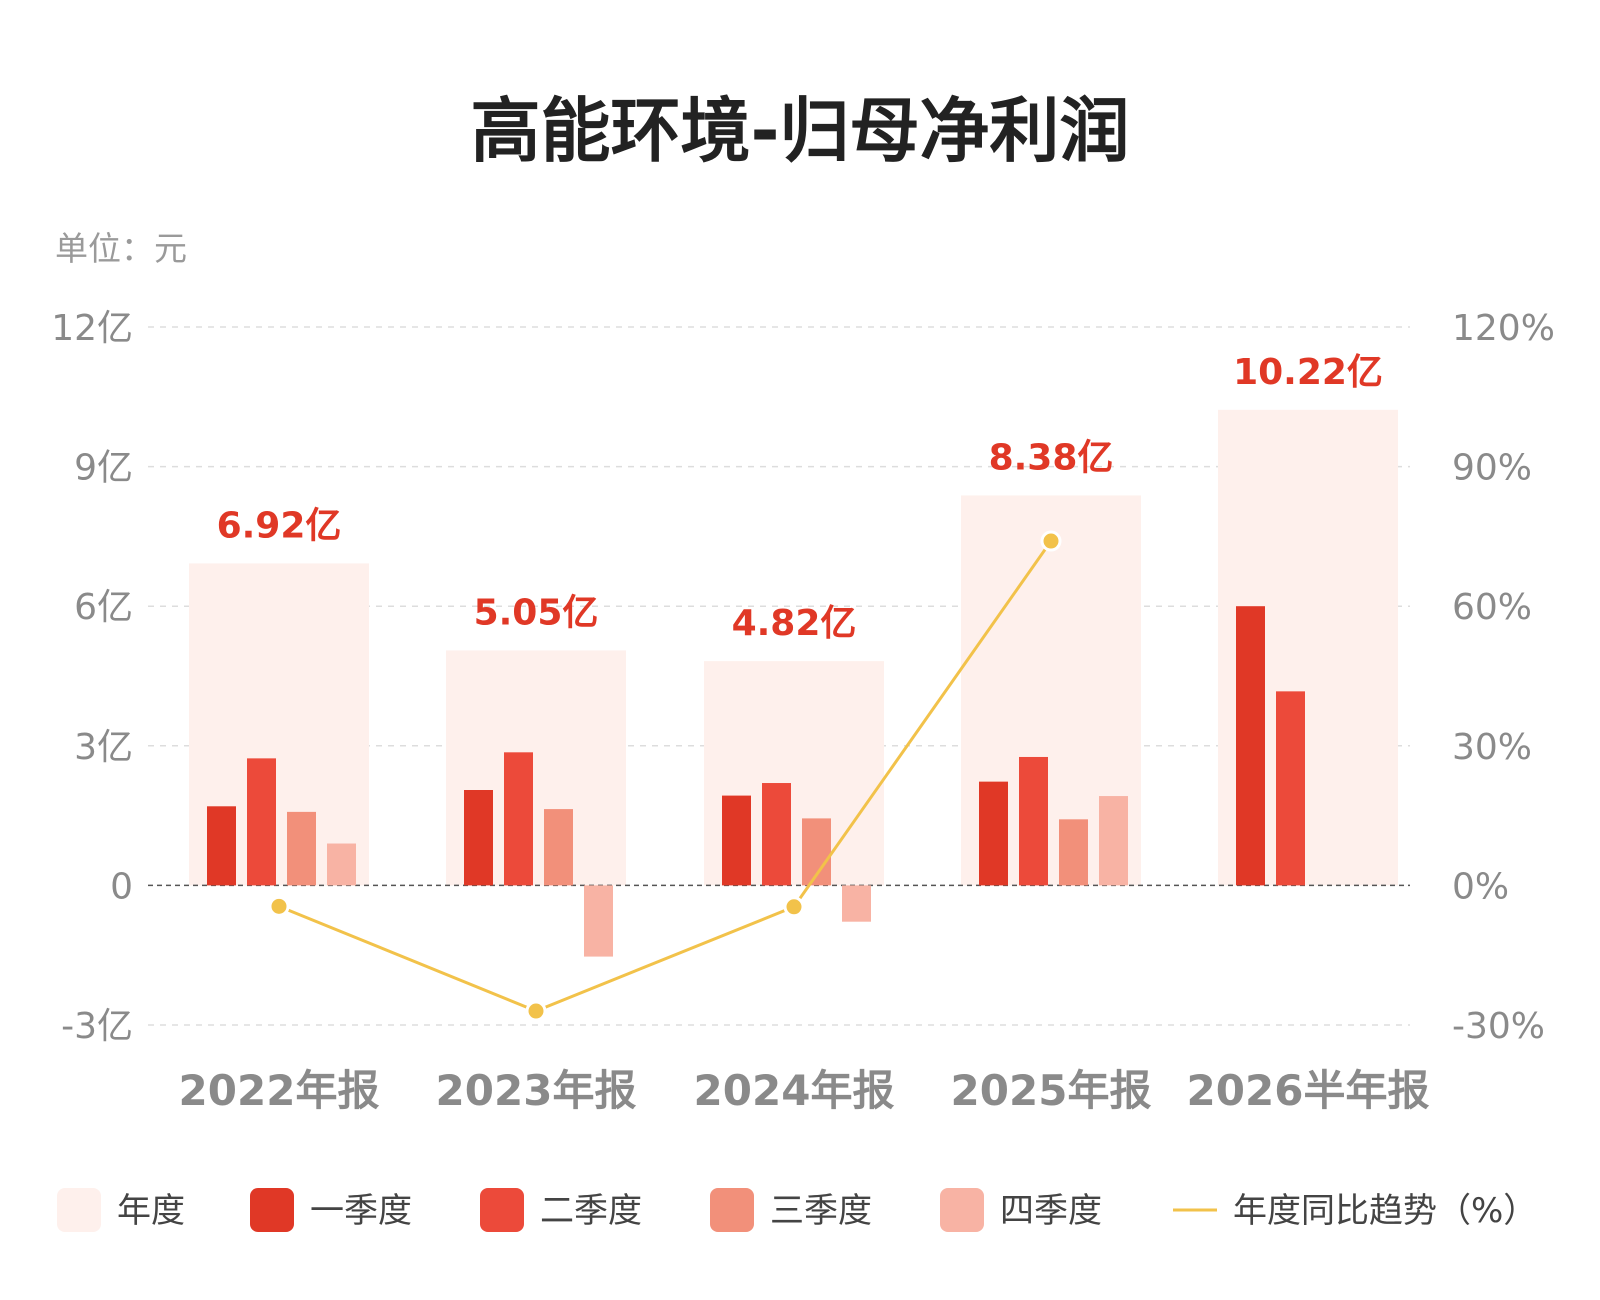 This screenshot has width=1600, height=1300. Describe the element at coordinates (794, 623) in the screenshot. I see `total-value-label: 4.82亿` at that location.